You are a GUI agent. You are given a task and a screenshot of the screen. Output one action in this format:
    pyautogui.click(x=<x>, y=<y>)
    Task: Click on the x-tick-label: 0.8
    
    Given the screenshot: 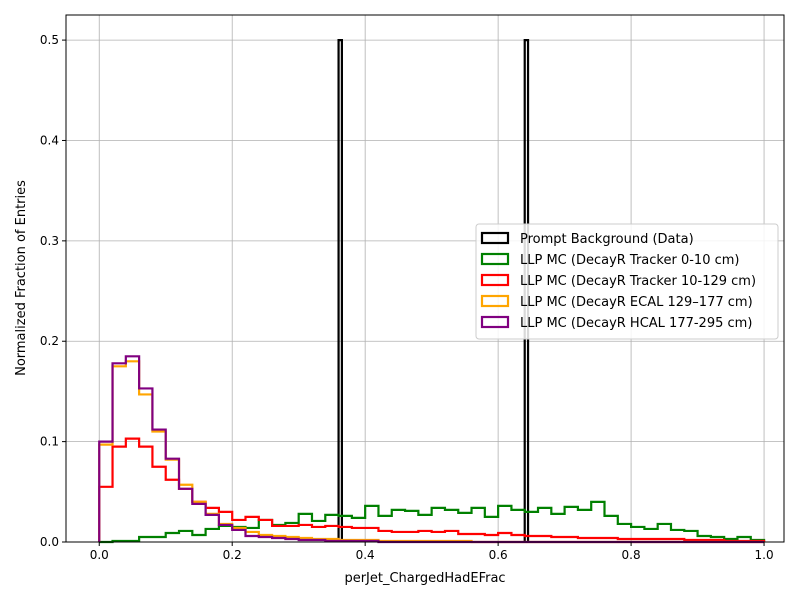 What is the action you would take?
    pyautogui.click(x=631, y=555)
    